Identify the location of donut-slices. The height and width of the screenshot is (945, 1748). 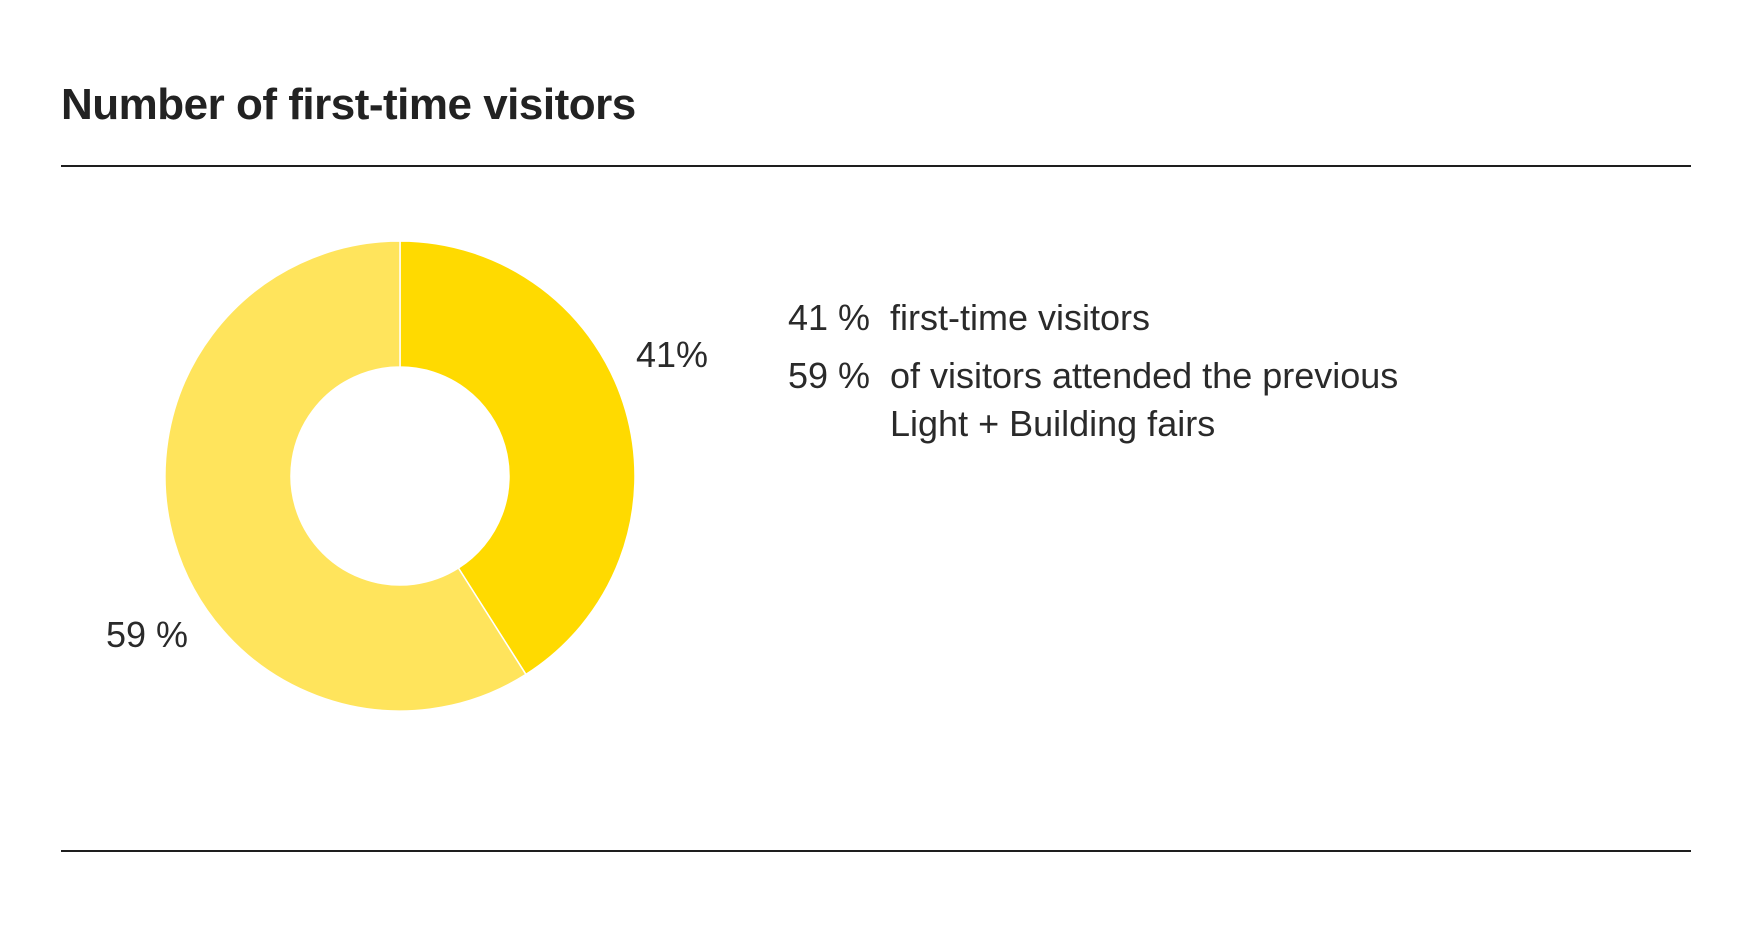
(400, 476).